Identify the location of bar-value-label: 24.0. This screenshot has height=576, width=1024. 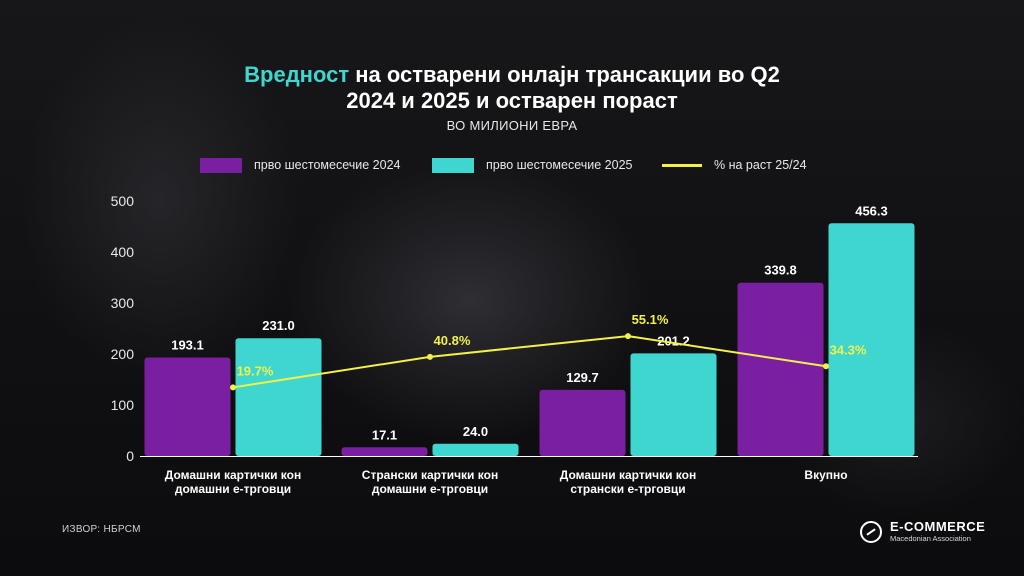
(475, 431).